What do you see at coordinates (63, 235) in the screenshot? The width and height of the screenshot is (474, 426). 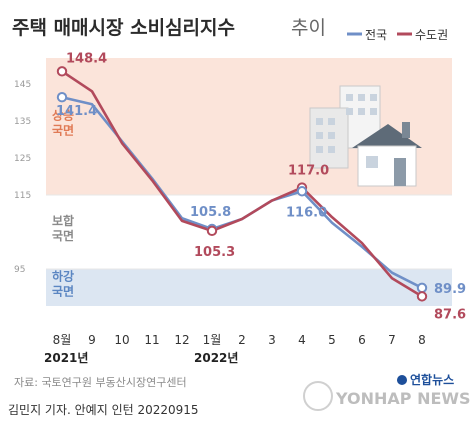 I see `band-label-1-1: 국면` at bounding box center [63, 235].